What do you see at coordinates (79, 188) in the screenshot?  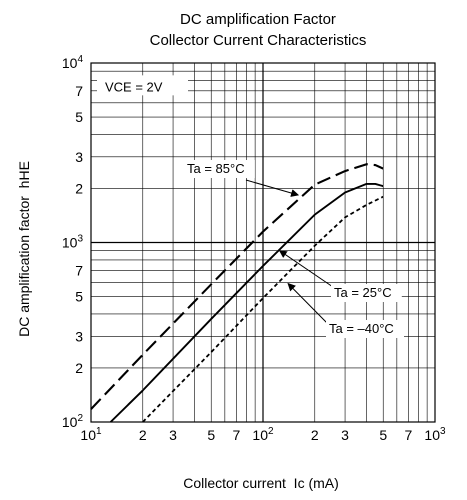 I see `y-tick-label-6: 2` at bounding box center [79, 188].